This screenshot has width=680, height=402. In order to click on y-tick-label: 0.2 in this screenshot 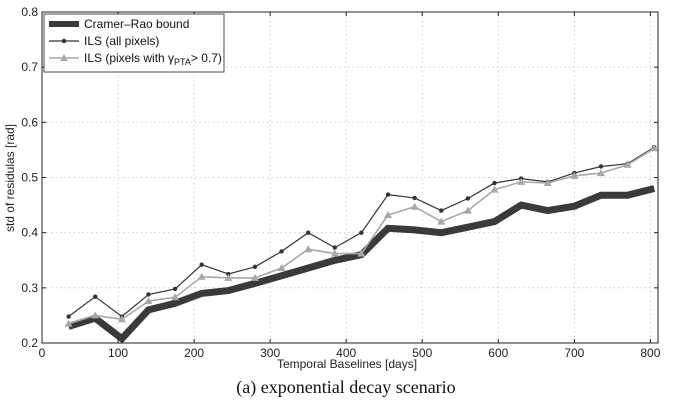, I will do `click(29, 343)`.